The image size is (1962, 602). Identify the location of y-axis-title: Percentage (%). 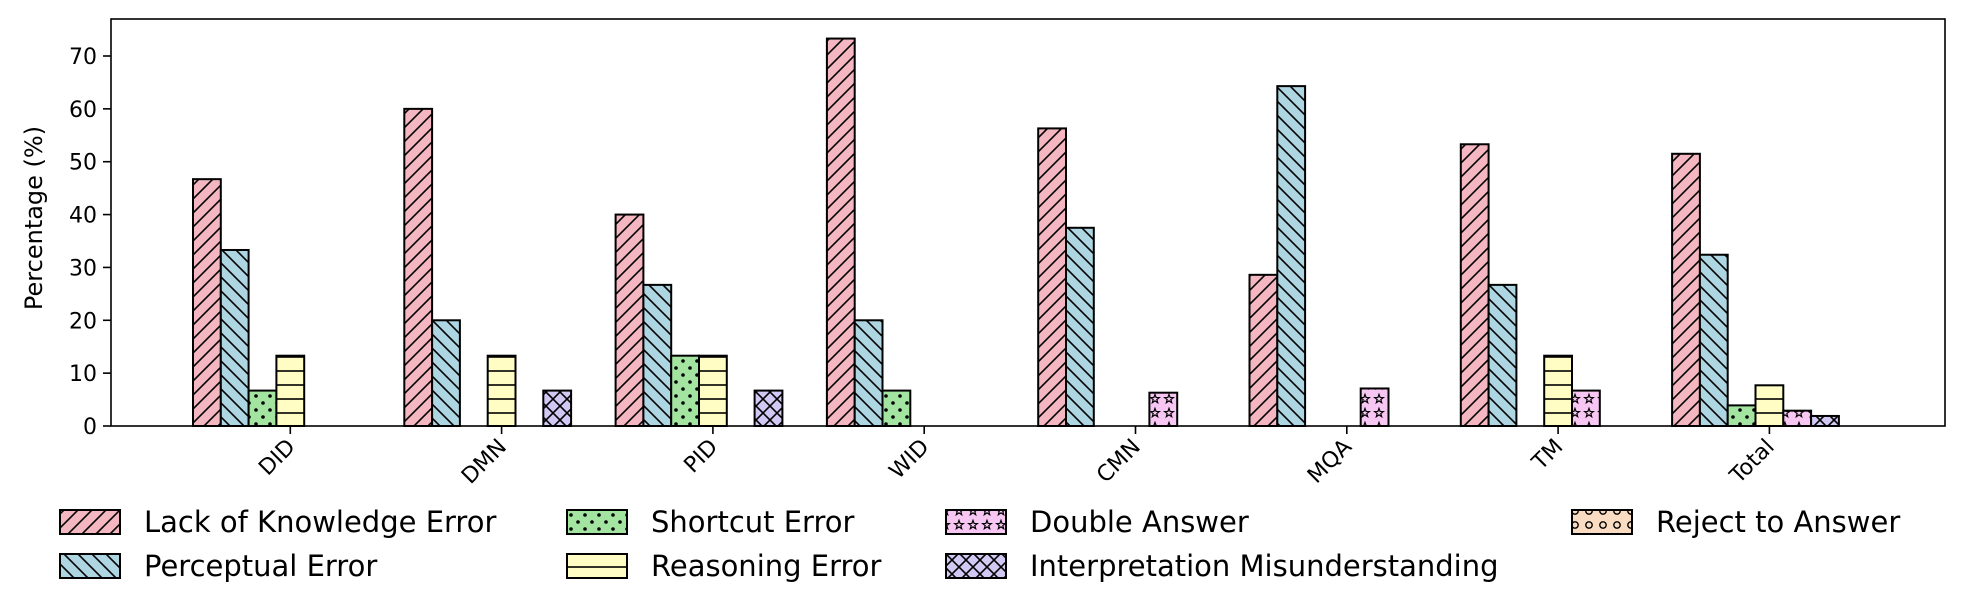
(34, 218).